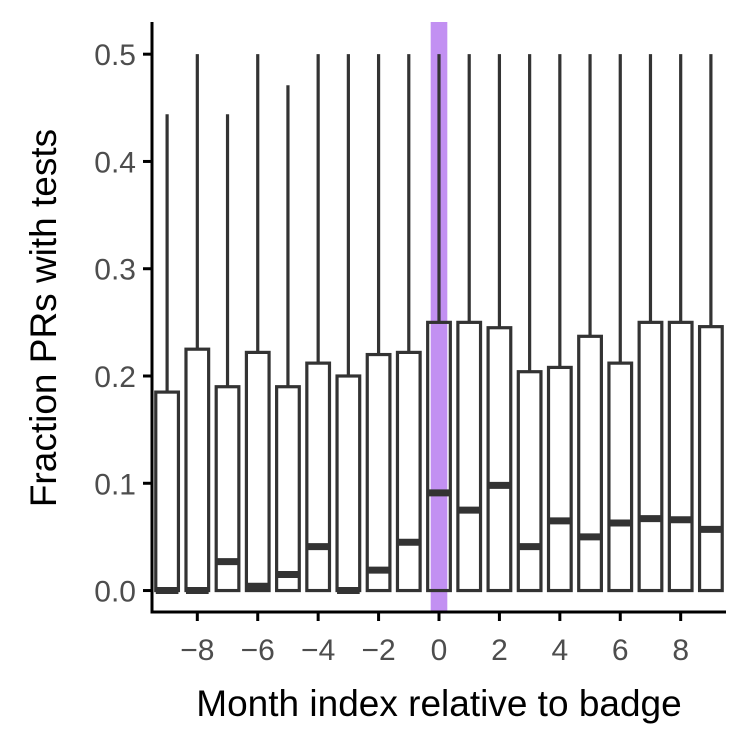 Image resolution: width=750 pixels, height=750 pixels. What do you see at coordinates (499, 650) in the screenshot?
I see `x-tick-label: 2` at bounding box center [499, 650].